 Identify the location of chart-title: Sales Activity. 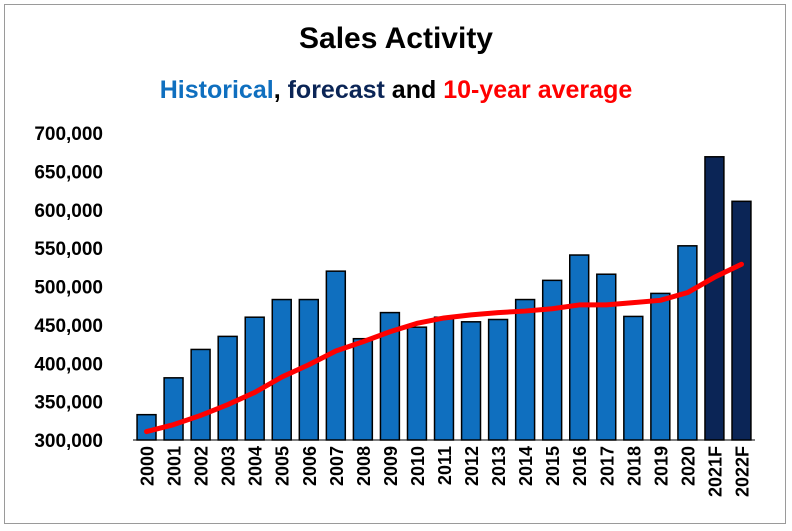
(396, 38).